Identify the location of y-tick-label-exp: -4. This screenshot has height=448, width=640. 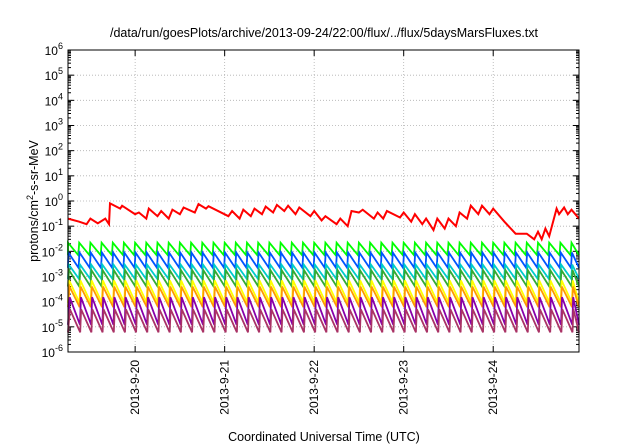
(59, 298).